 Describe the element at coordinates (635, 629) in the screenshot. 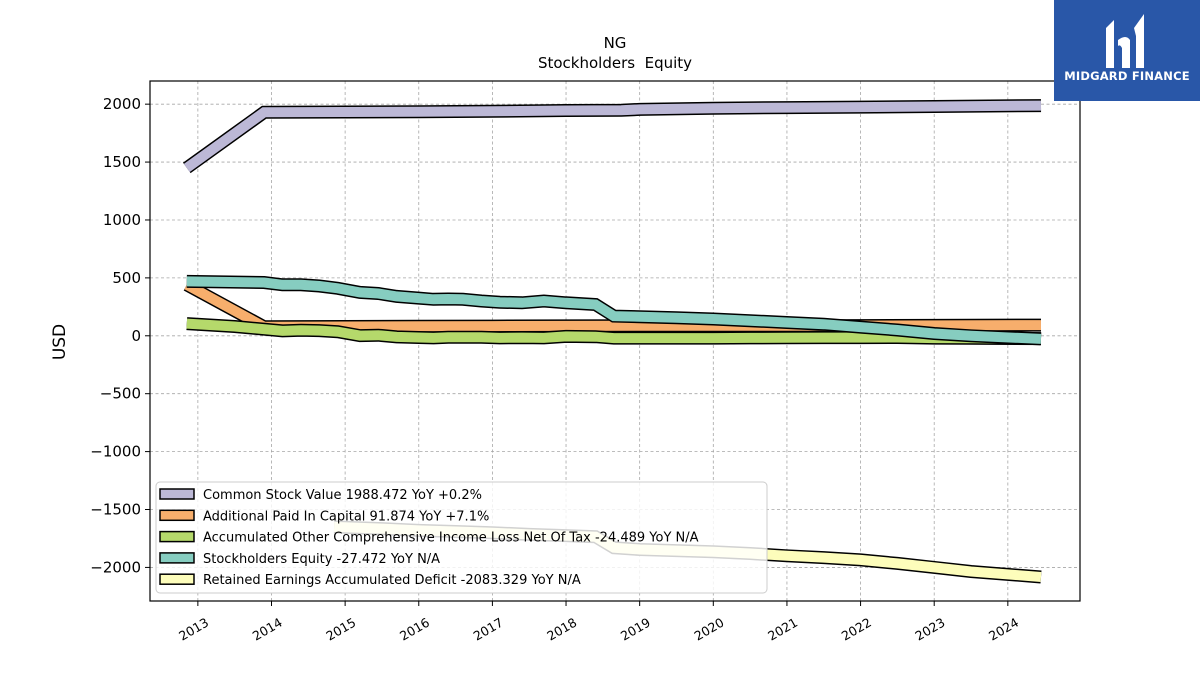

I see `x-tick-label: 2019` at that location.